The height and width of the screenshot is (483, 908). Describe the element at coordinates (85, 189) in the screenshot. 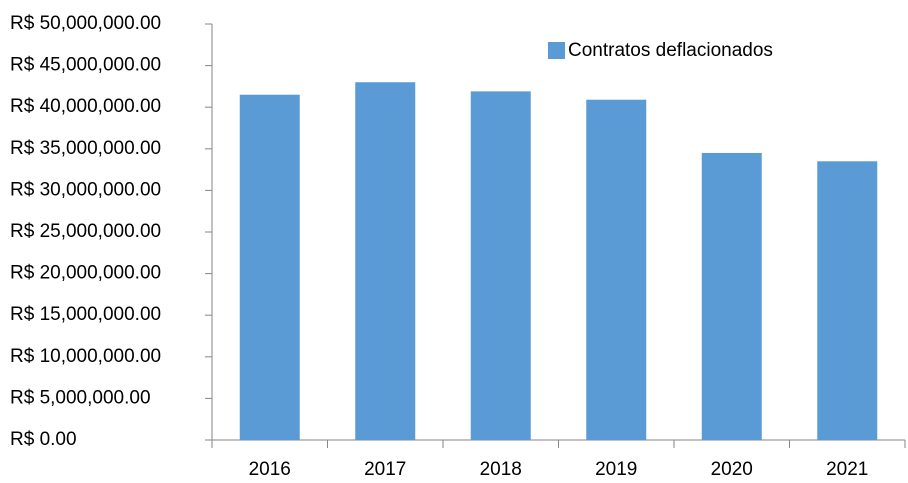

I see `y-tick-label: R$ 30,000,000.00` at that location.